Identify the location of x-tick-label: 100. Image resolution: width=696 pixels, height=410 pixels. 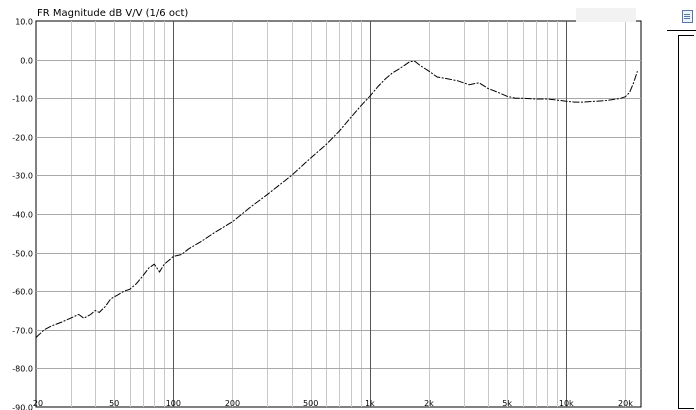
(173, 403).